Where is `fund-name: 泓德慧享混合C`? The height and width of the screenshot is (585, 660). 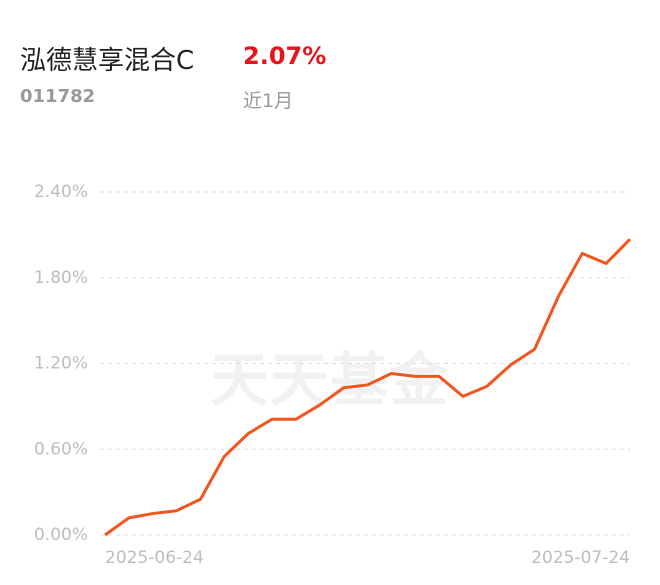
fund-name: 泓德慧享混合C is located at coordinates (107, 61).